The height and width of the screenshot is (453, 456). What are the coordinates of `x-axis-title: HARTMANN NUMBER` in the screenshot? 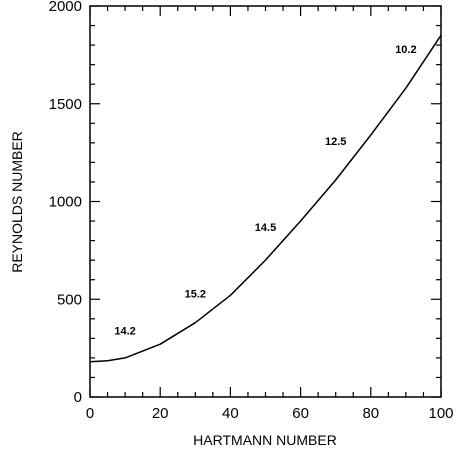 It's located at (265, 440).